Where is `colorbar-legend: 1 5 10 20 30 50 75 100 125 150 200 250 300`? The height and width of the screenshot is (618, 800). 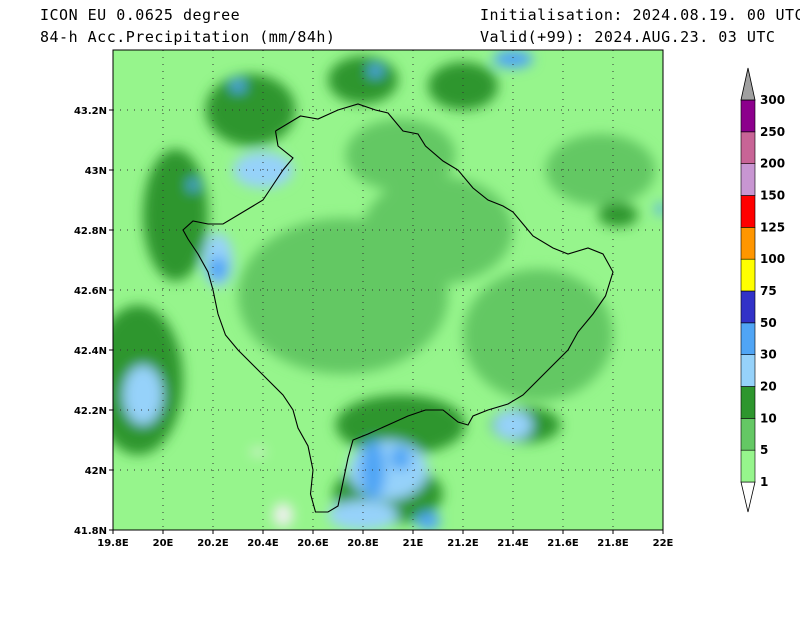
colorbar-legend: 1 5 10 20 30 50 75 100 125 150 200 250 300 is located at coordinates (762, 290).